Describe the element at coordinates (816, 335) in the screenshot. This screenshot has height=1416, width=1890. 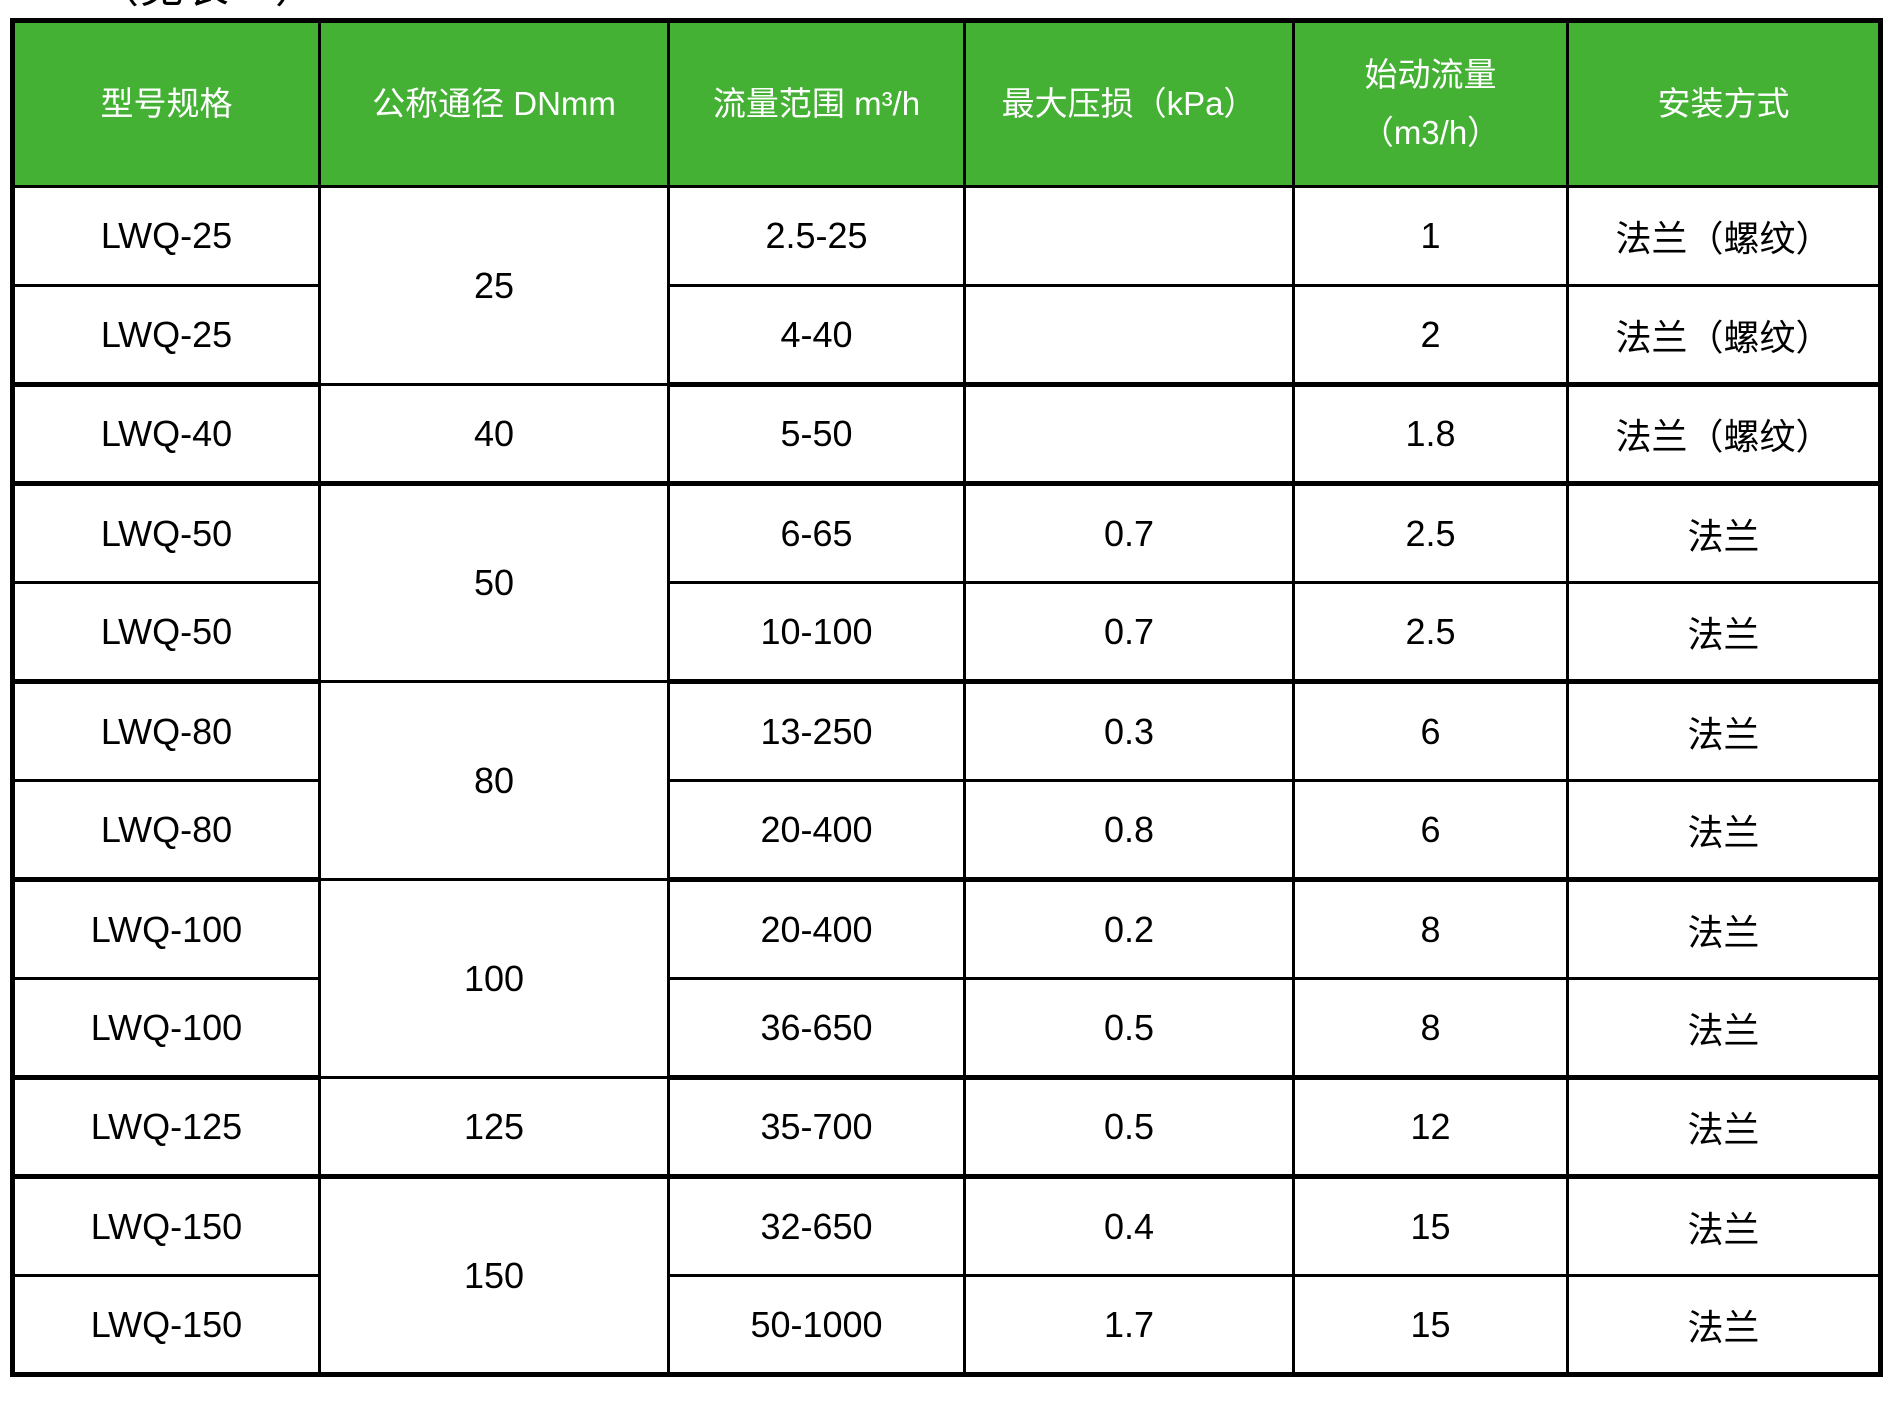
I see `cell-flow: 4-40` at that location.